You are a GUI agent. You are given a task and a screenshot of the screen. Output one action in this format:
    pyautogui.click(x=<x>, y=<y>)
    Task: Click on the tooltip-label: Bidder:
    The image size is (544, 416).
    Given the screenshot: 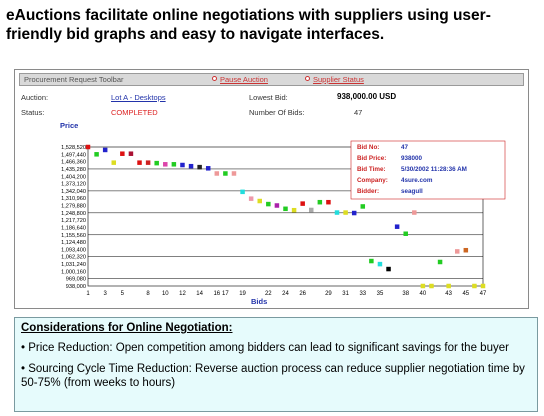 What is the action you would take?
    pyautogui.click(x=368, y=191)
    